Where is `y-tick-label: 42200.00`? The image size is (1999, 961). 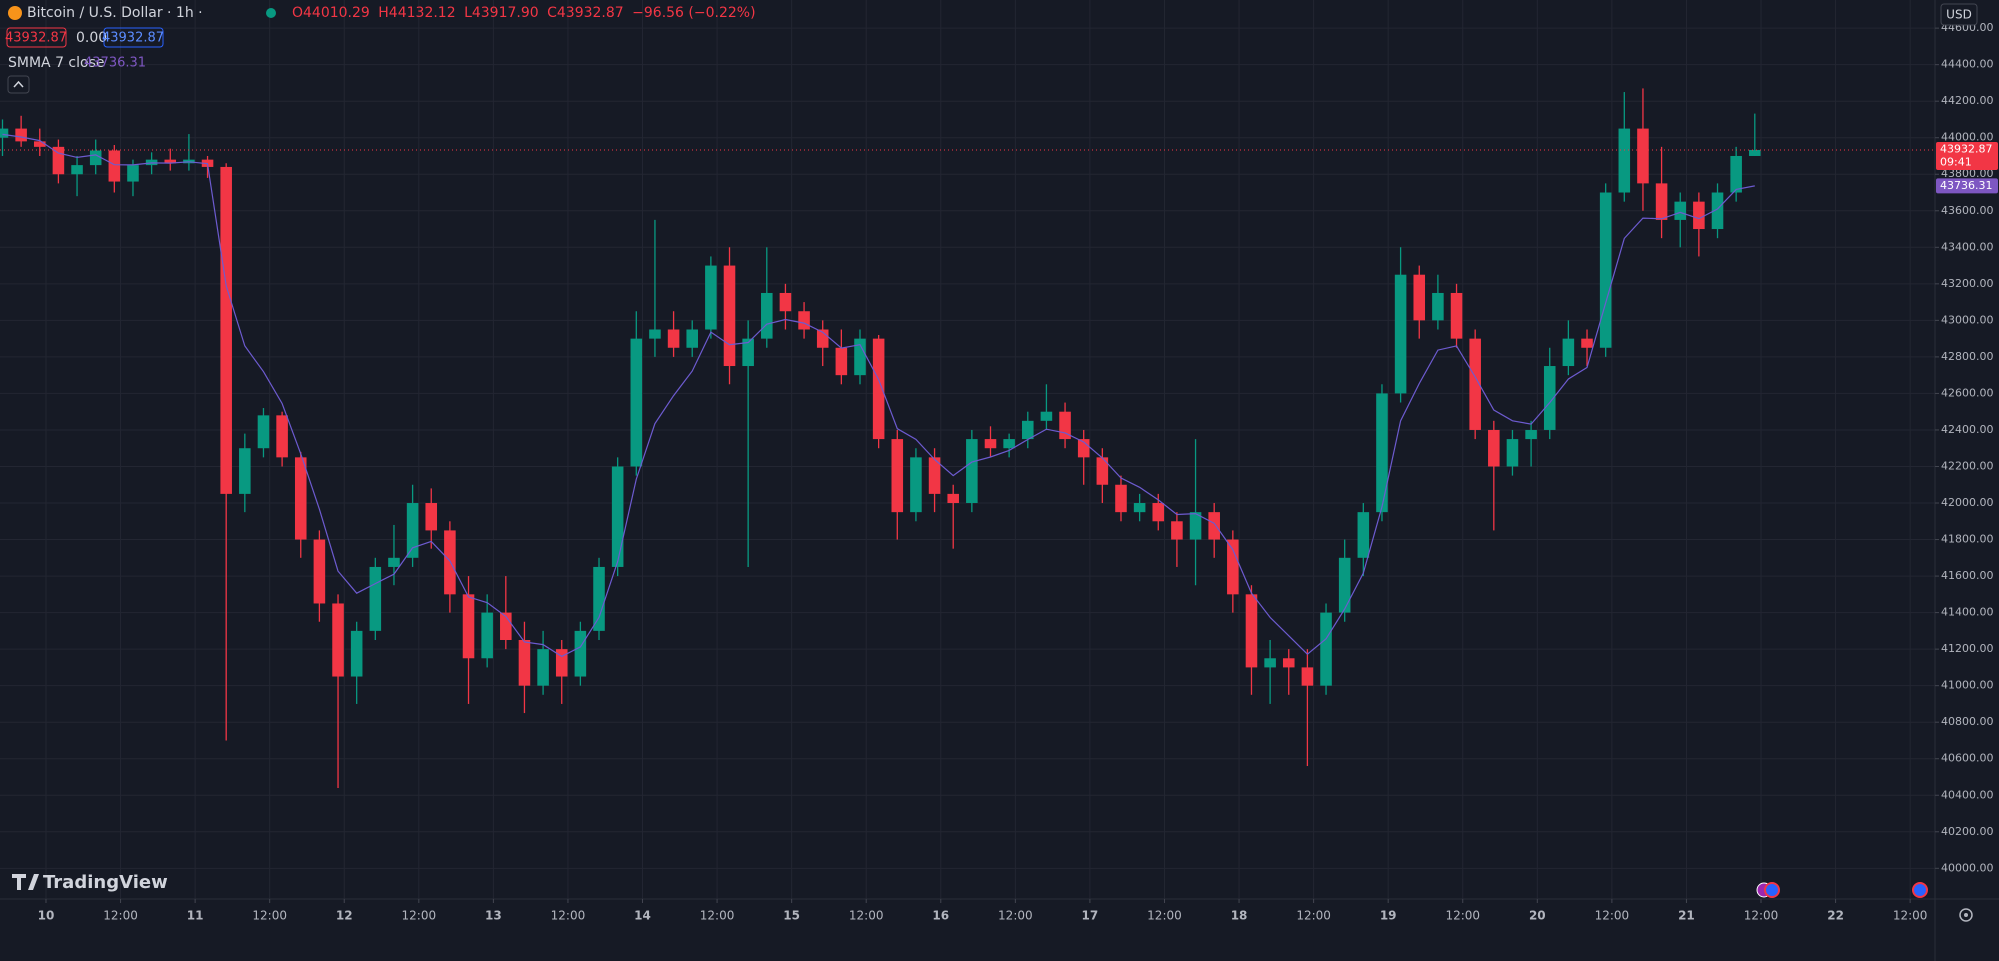
y-tick-label: 42200.00 is located at coordinates (1967, 465).